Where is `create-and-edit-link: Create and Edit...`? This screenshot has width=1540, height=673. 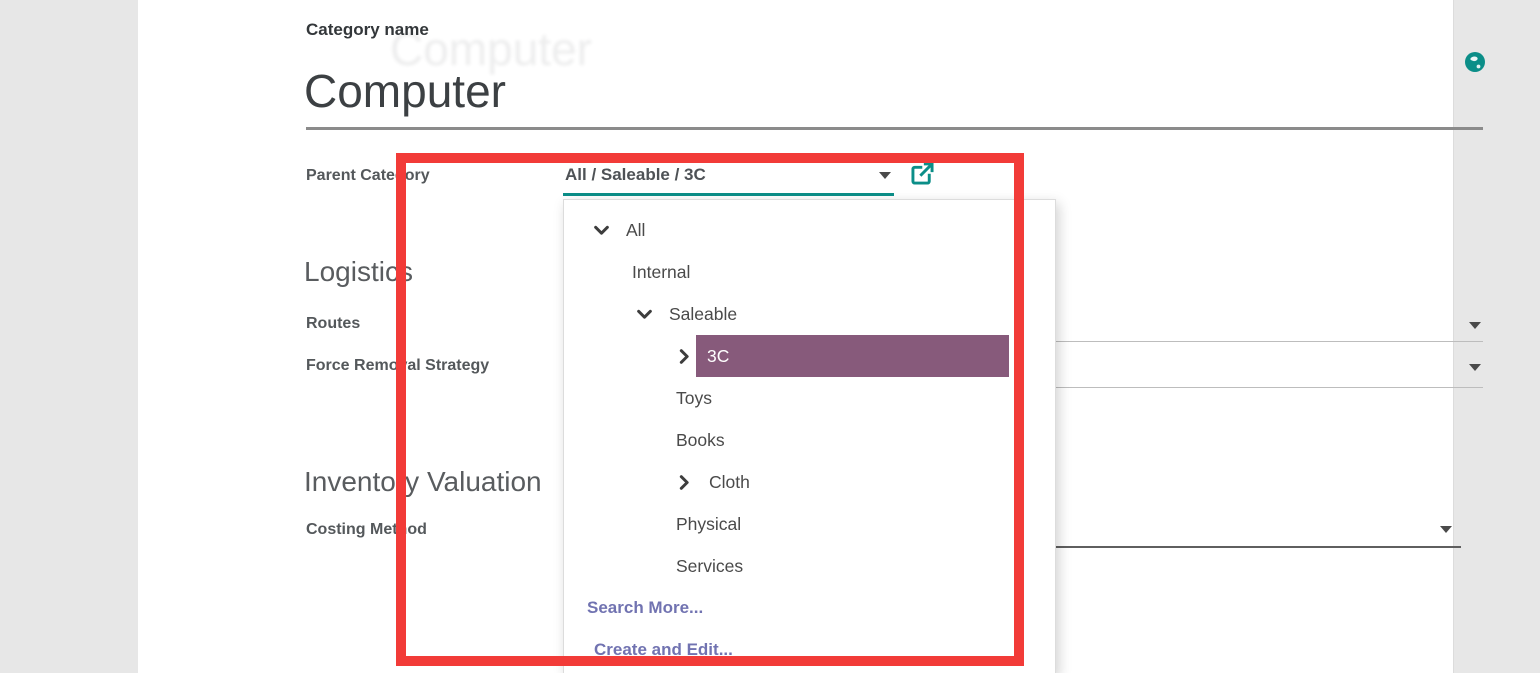
create-and-edit-link: Create and Edit... is located at coordinates (663, 649).